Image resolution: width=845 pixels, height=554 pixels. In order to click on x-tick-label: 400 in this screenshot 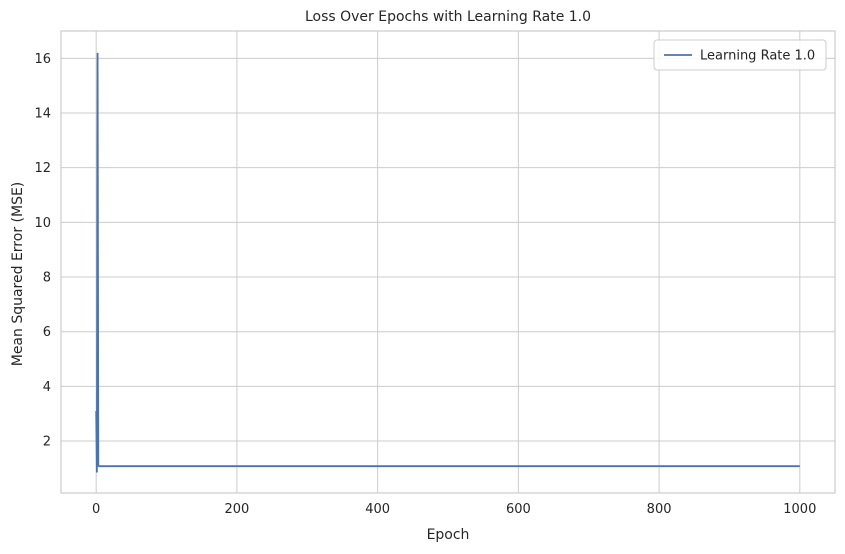, I will do `click(377, 509)`.